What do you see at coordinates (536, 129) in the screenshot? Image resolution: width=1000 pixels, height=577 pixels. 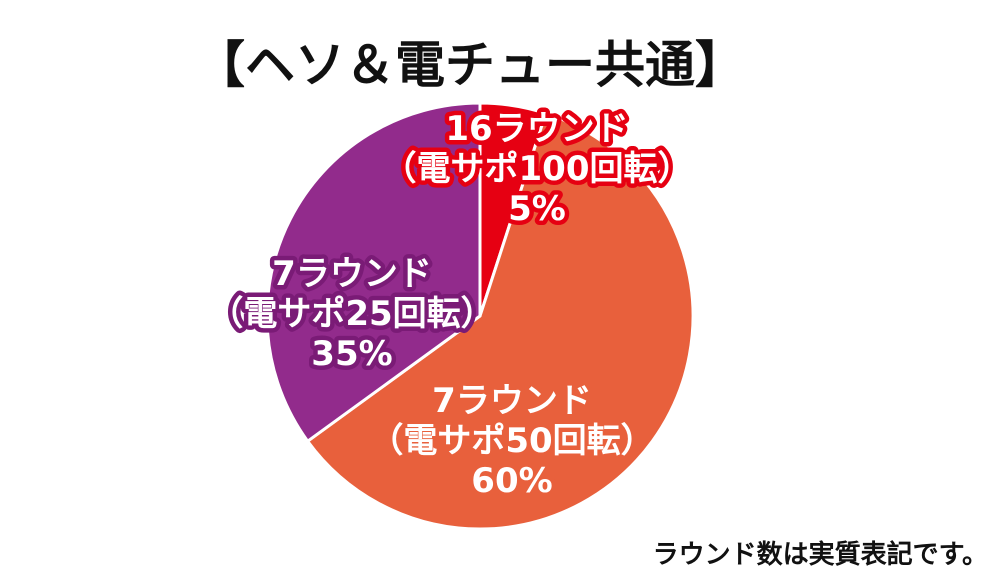 I see `slice-16-rounds-label-line-1: 16ラウンド` at bounding box center [536, 129].